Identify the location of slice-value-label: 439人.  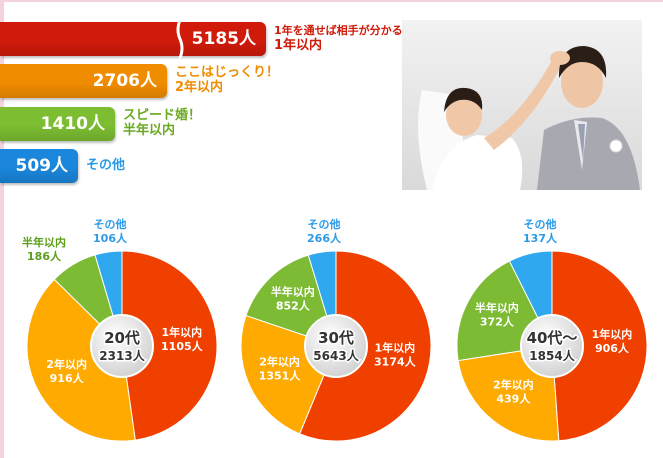
(513, 398).